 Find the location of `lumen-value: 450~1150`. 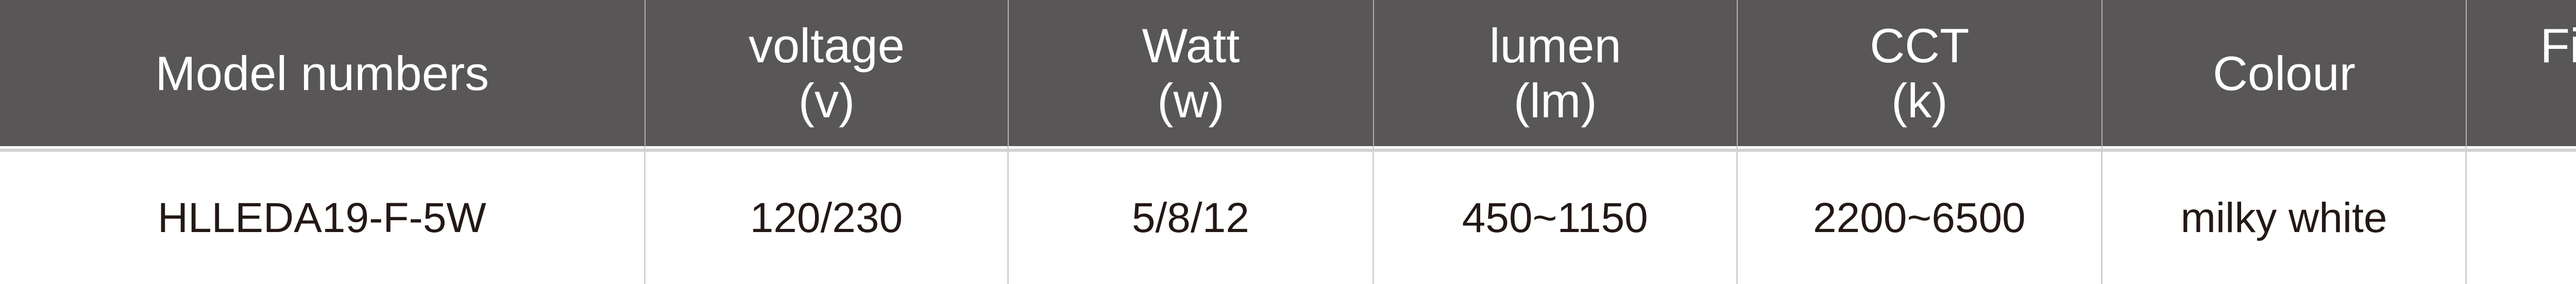

lumen-value: 450~1150 is located at coordinates (1555, 217).